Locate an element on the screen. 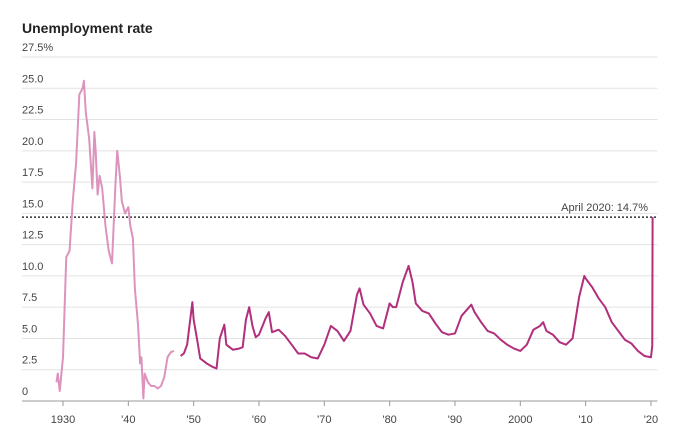 The width and height of the screenshot is (696, 438). y-tick-label: 15.0 is located at coordinates (32, 204).